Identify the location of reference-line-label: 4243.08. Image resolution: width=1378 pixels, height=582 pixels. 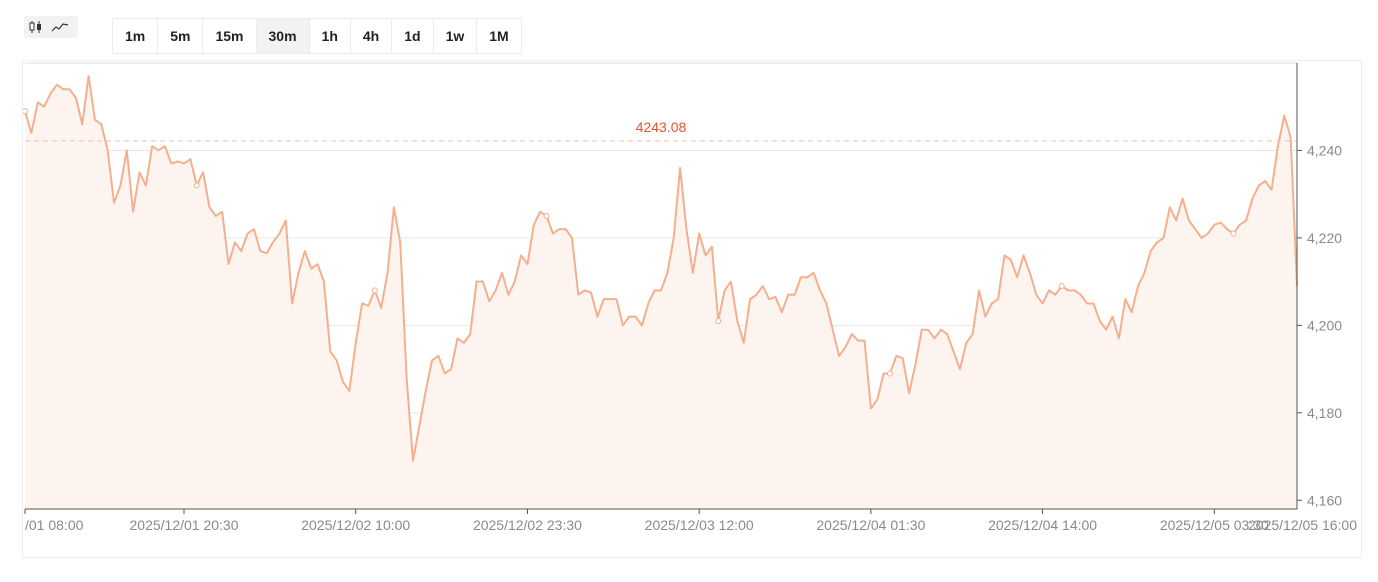
(661, 127).